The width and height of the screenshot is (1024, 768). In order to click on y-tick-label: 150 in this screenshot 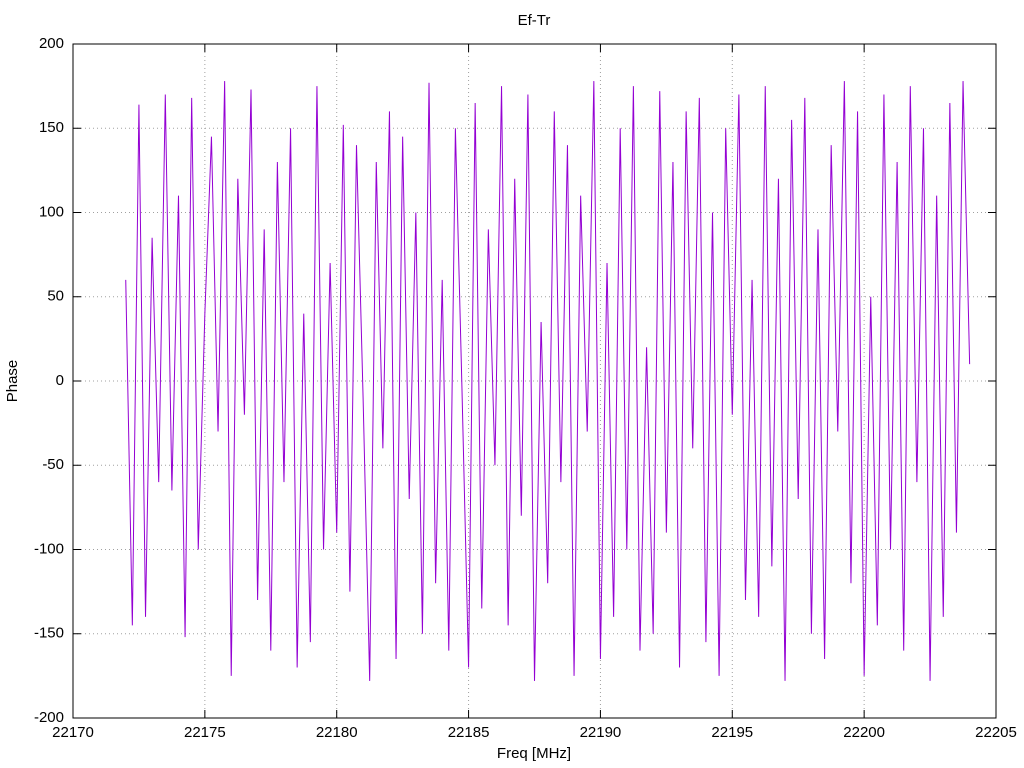, I will do `click(51, 127)`.